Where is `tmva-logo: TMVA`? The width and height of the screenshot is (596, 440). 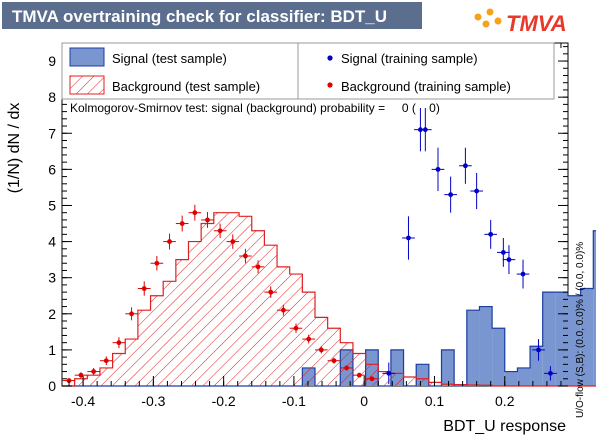 tmva-logo: TMVA is located at coordinates (520, 22).